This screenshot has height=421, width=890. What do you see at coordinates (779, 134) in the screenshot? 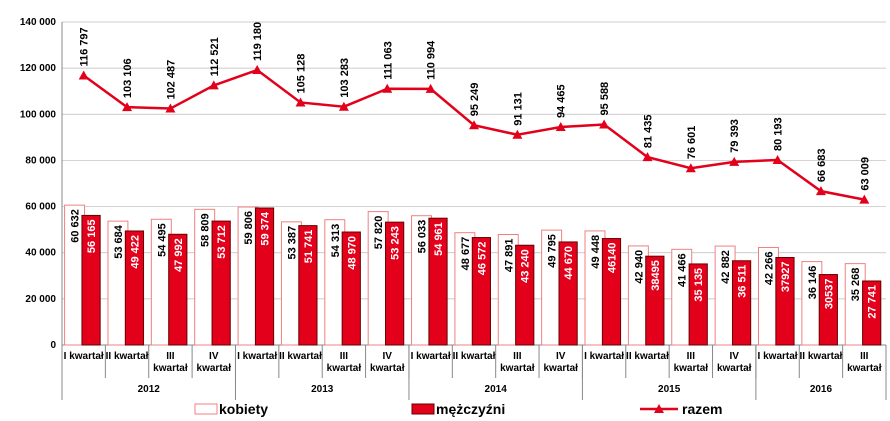
I see `data-label: 80 193` at bounding box center [779, 134].